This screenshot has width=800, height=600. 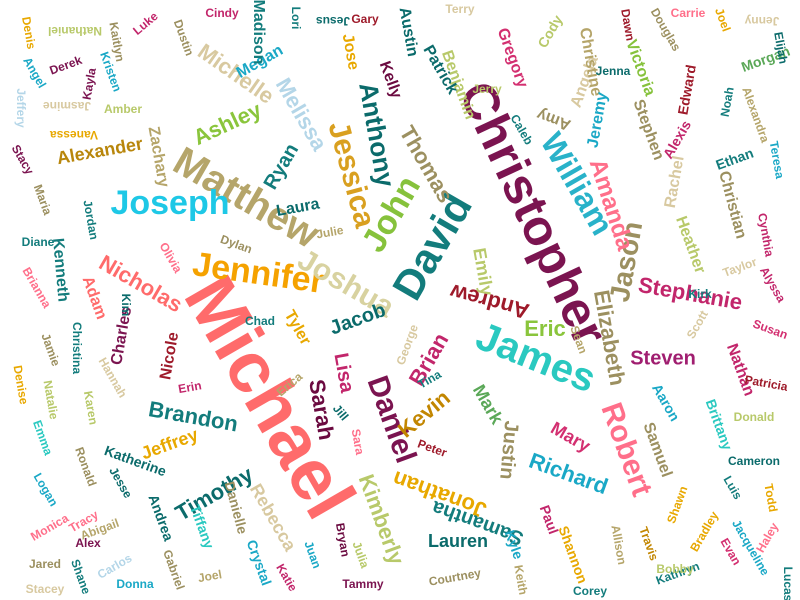 I want to click on word-bobby: Bobby, so click(x=675, y=569).